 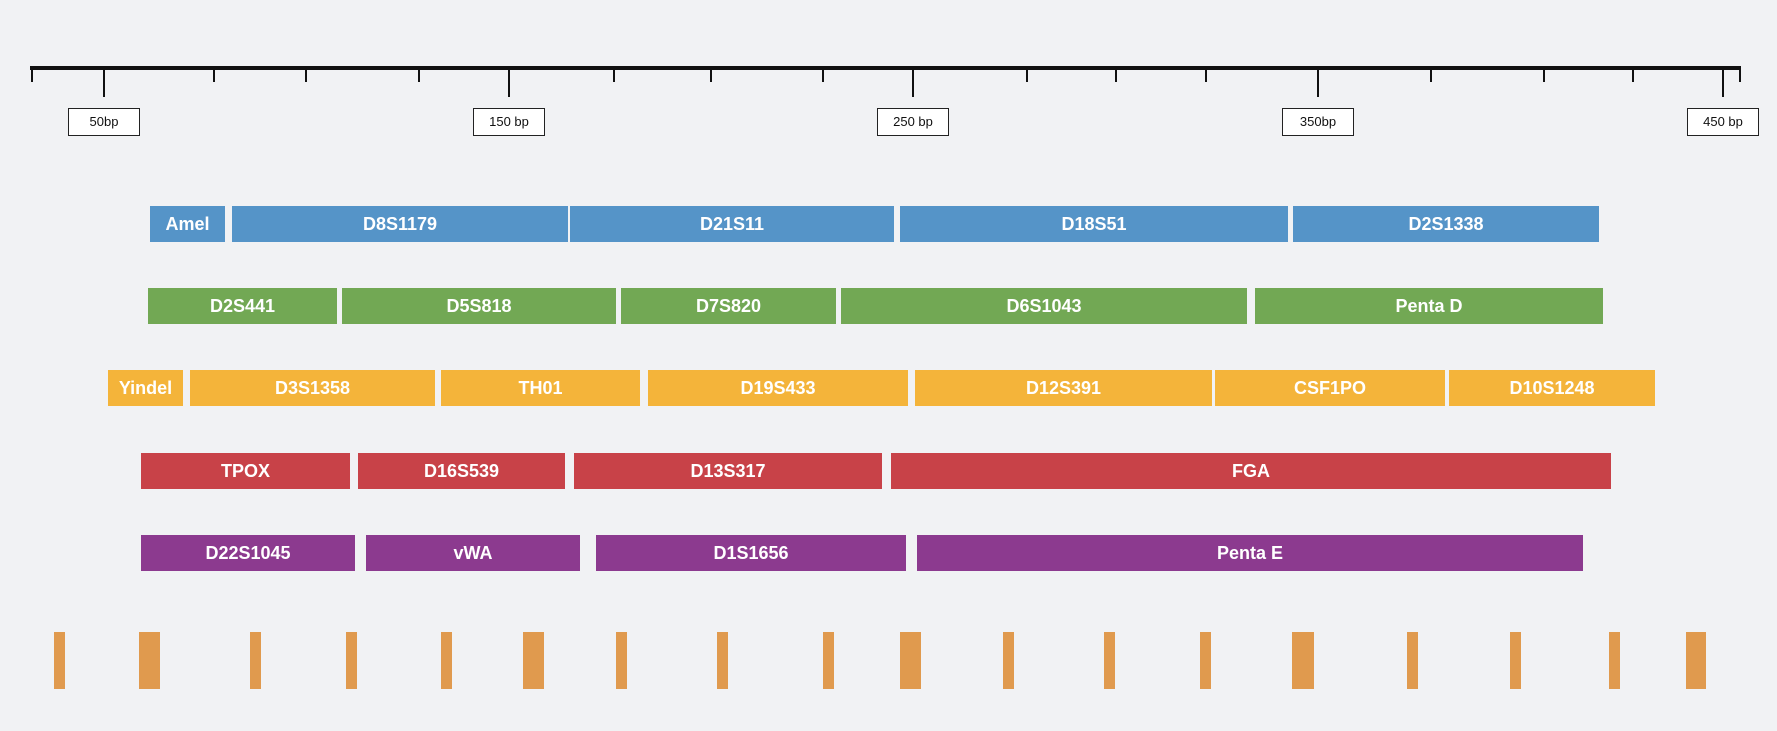 What do you see at coordinates (509, 122) in the screenshot?
I see `scale-label-150bp: 150 bp` at bounding box center [509, 122].